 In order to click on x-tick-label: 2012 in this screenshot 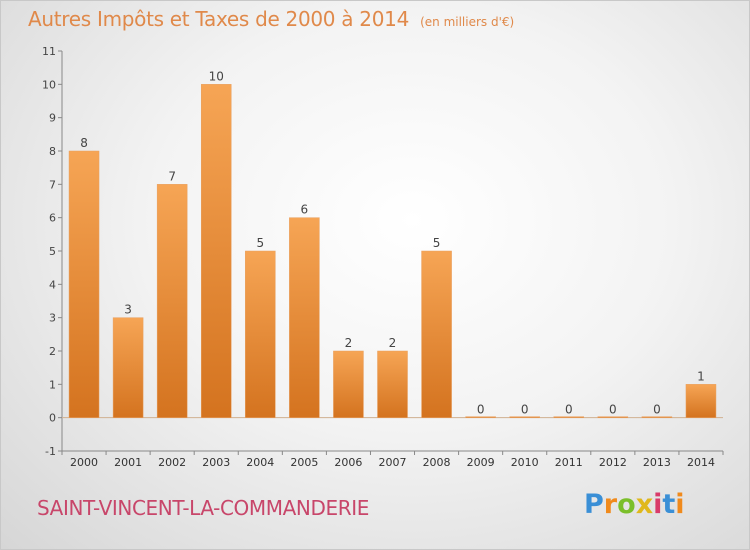, I will do `click(613, 462)`.